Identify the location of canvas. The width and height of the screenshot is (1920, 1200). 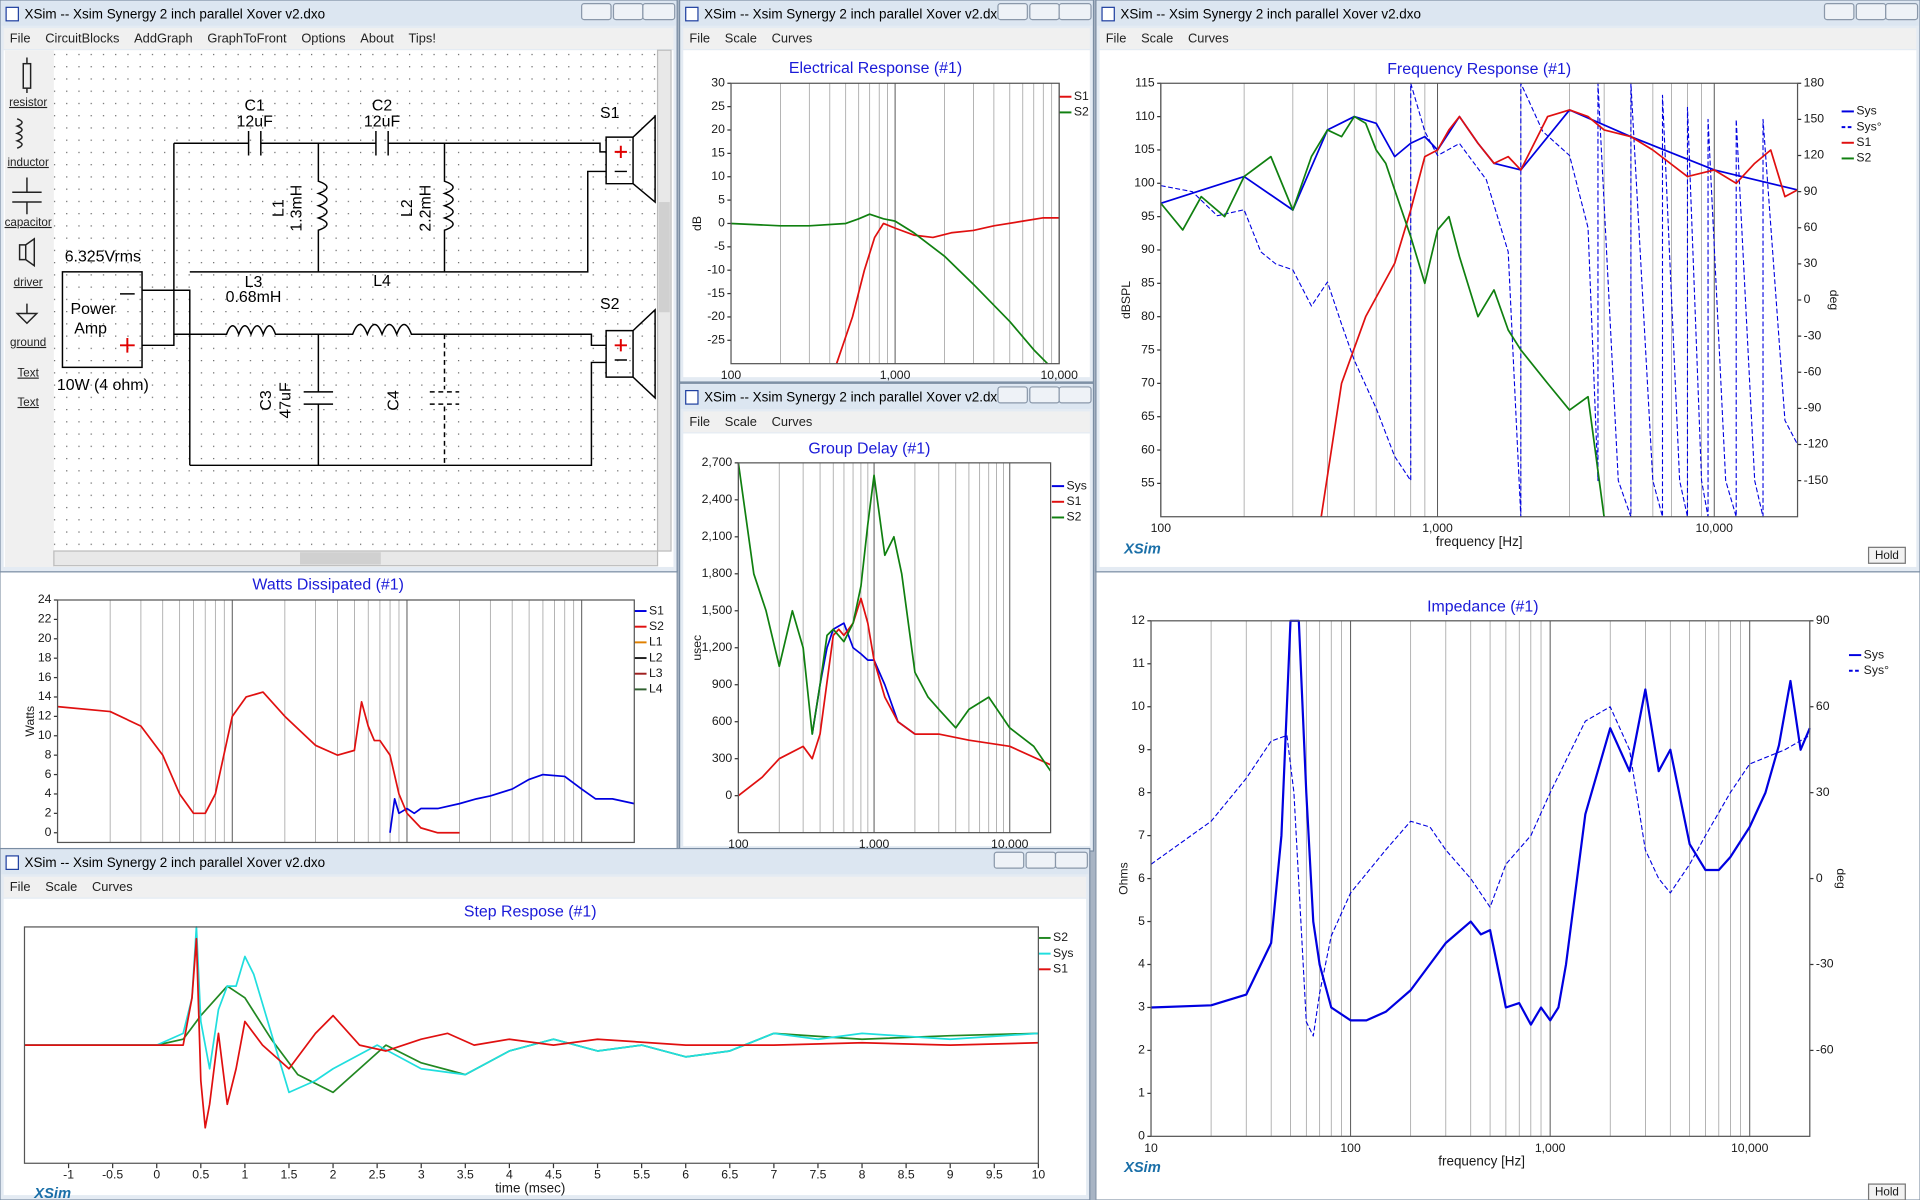
(355, 301).